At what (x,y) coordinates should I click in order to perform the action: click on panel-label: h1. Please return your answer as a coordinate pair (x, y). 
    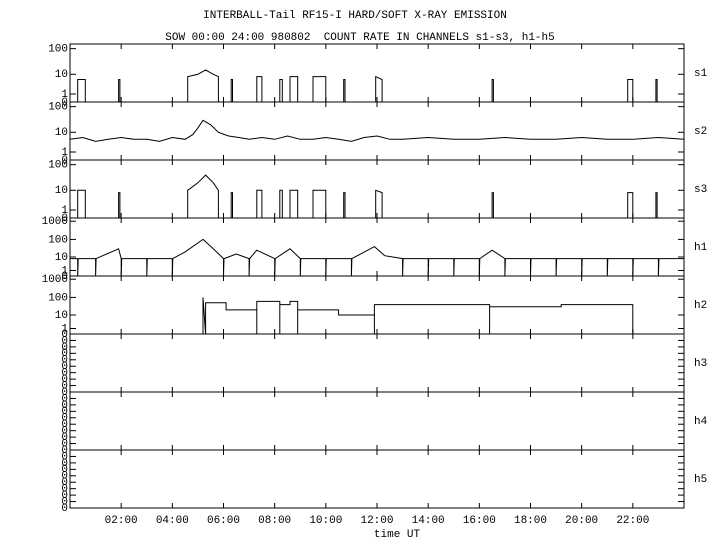
    Looking at the image, I should click on (701, 248).